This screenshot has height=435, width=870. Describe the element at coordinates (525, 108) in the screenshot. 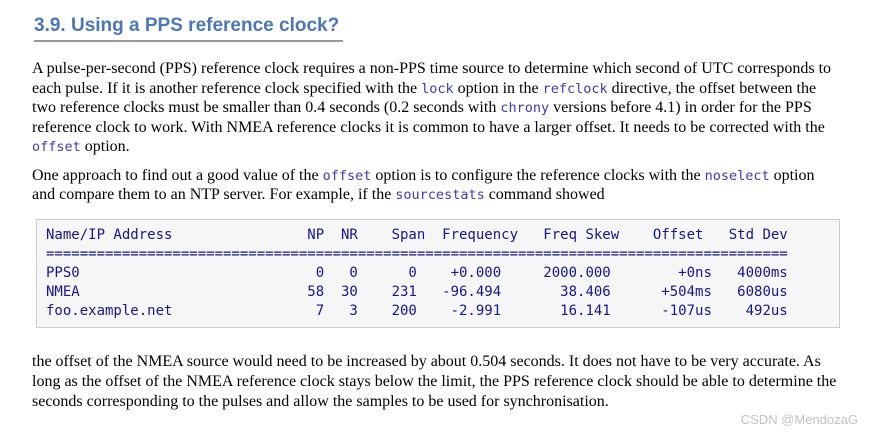

I see `inline-code: chrony` at that location.